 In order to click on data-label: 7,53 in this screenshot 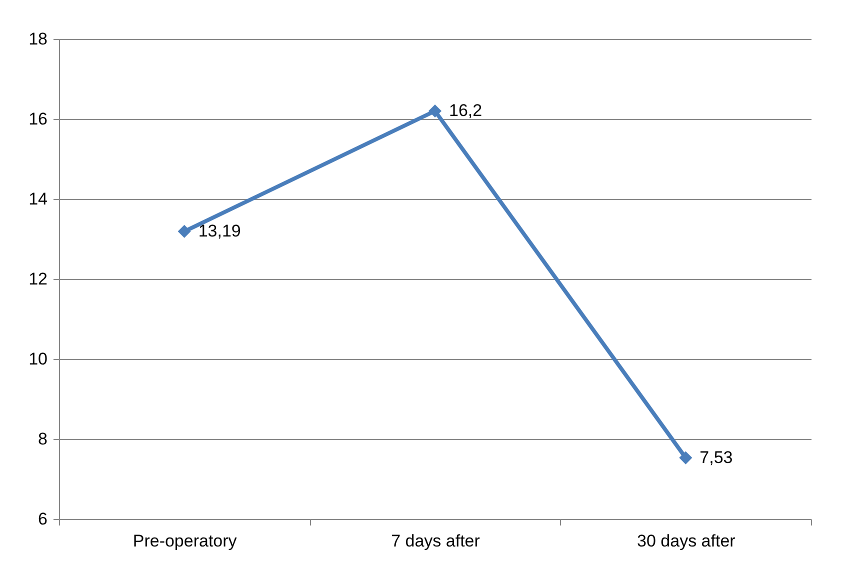, I will do `click(716, 457)`.